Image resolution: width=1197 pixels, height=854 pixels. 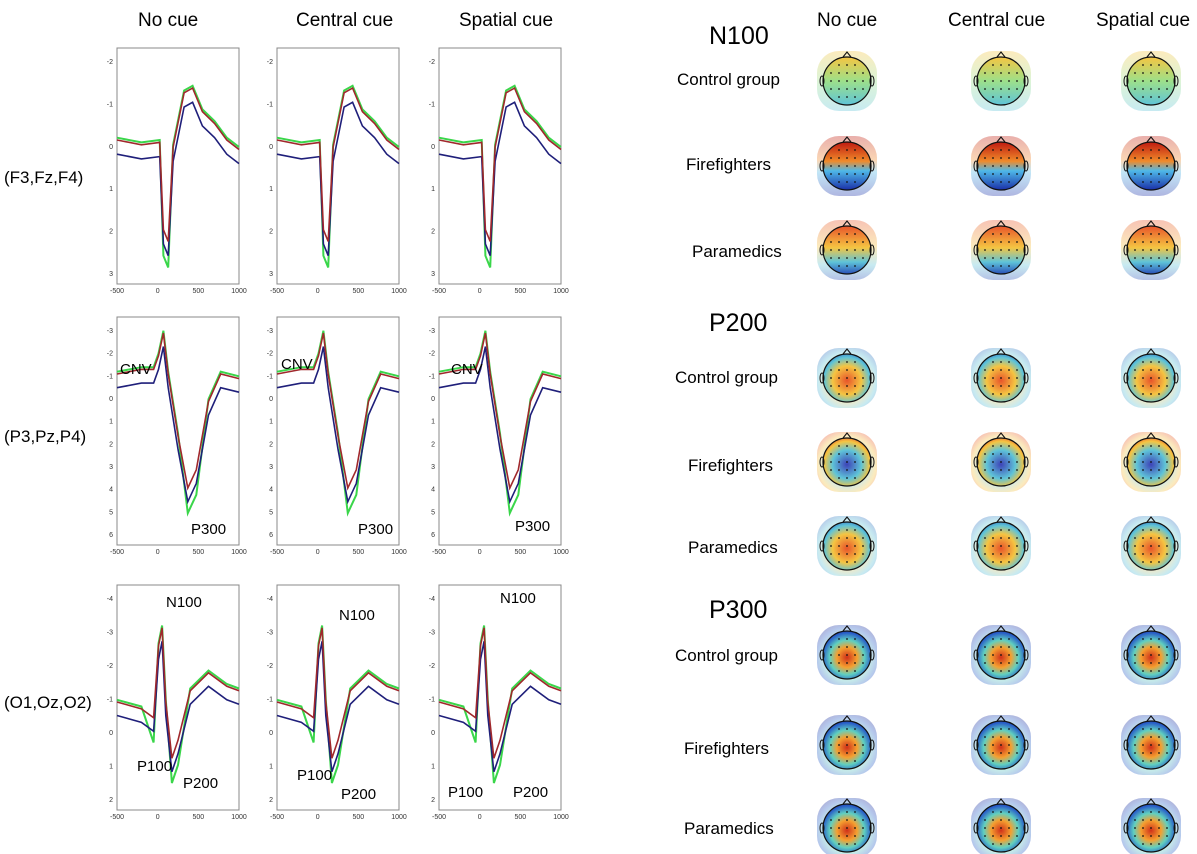 What do you see at coordinates (357, 615) in the screenshot?
I see `n100-label-central-cue: N100` at bounding box center [357, 615].